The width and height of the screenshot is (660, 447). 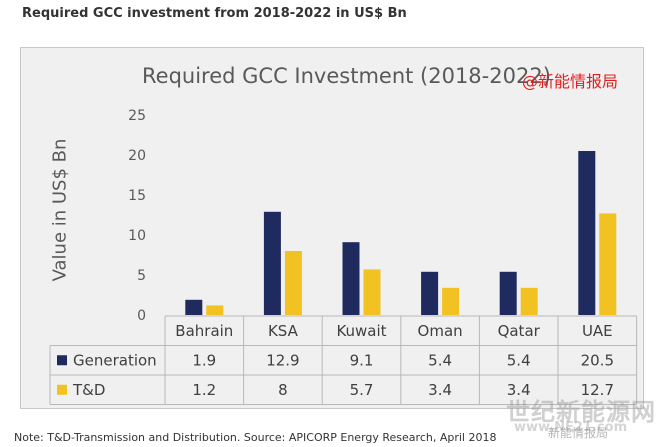 I want to click on data-label: 5.7, so click(x=362, y=390).